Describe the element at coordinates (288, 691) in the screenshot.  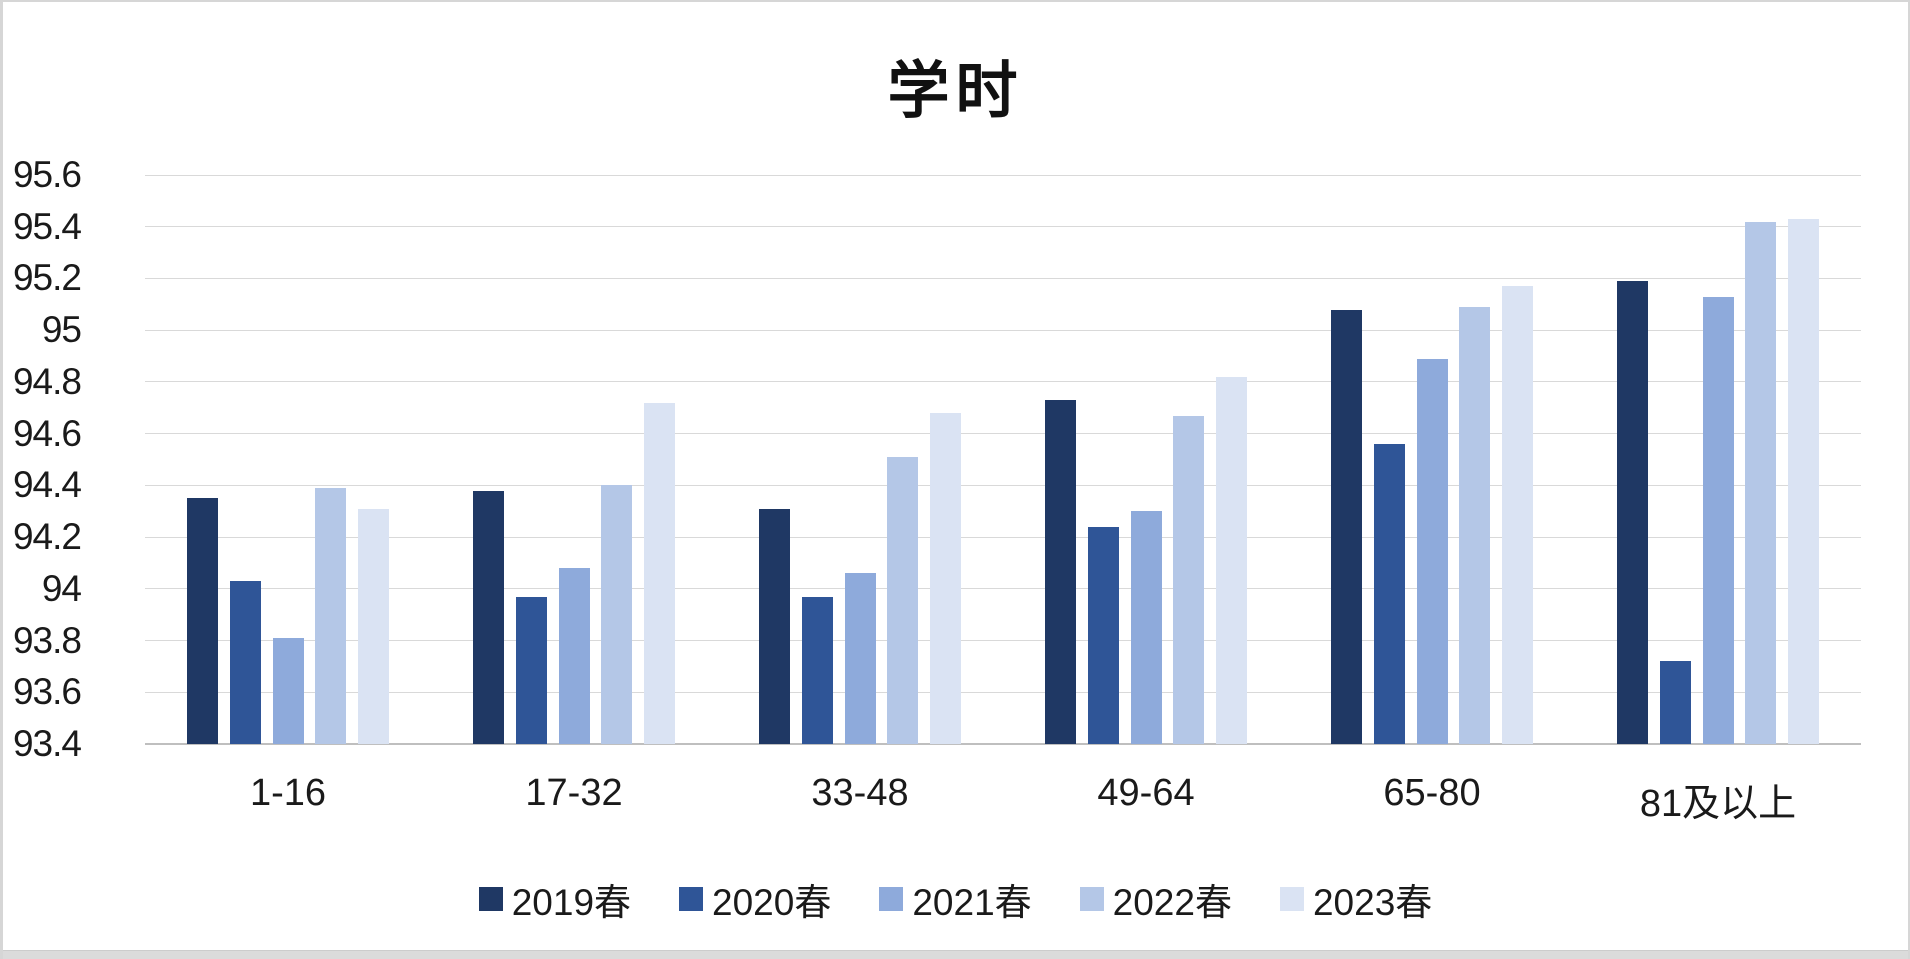
I see `bar-2021春-1-16` at that location.